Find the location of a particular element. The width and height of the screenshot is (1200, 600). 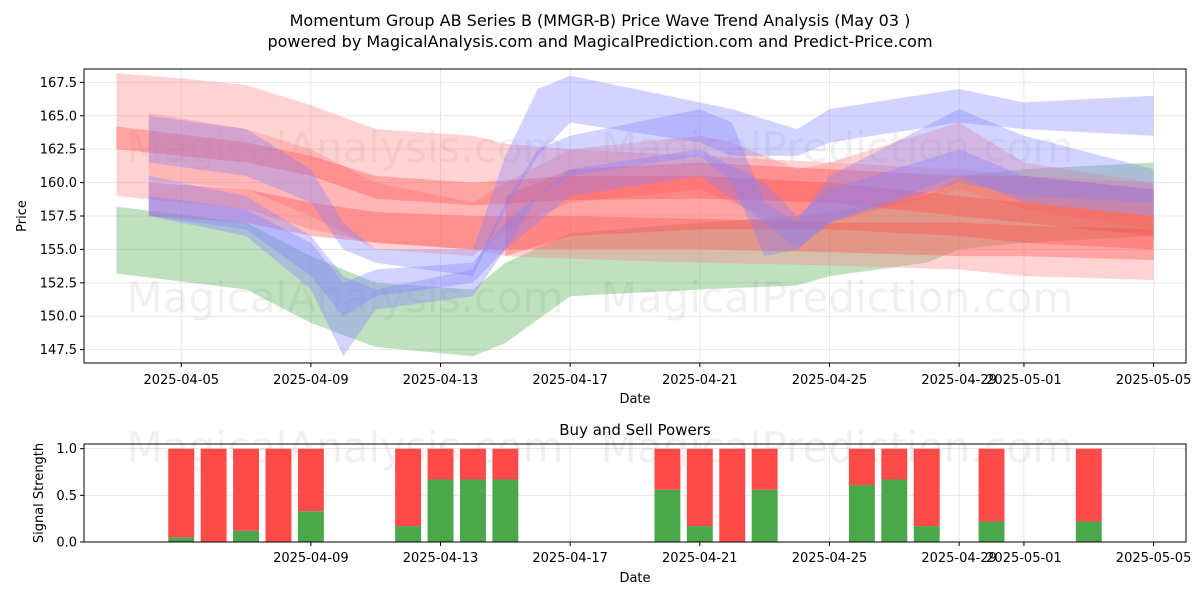

y-axis-label: Price is located at coordinates (22, 216).